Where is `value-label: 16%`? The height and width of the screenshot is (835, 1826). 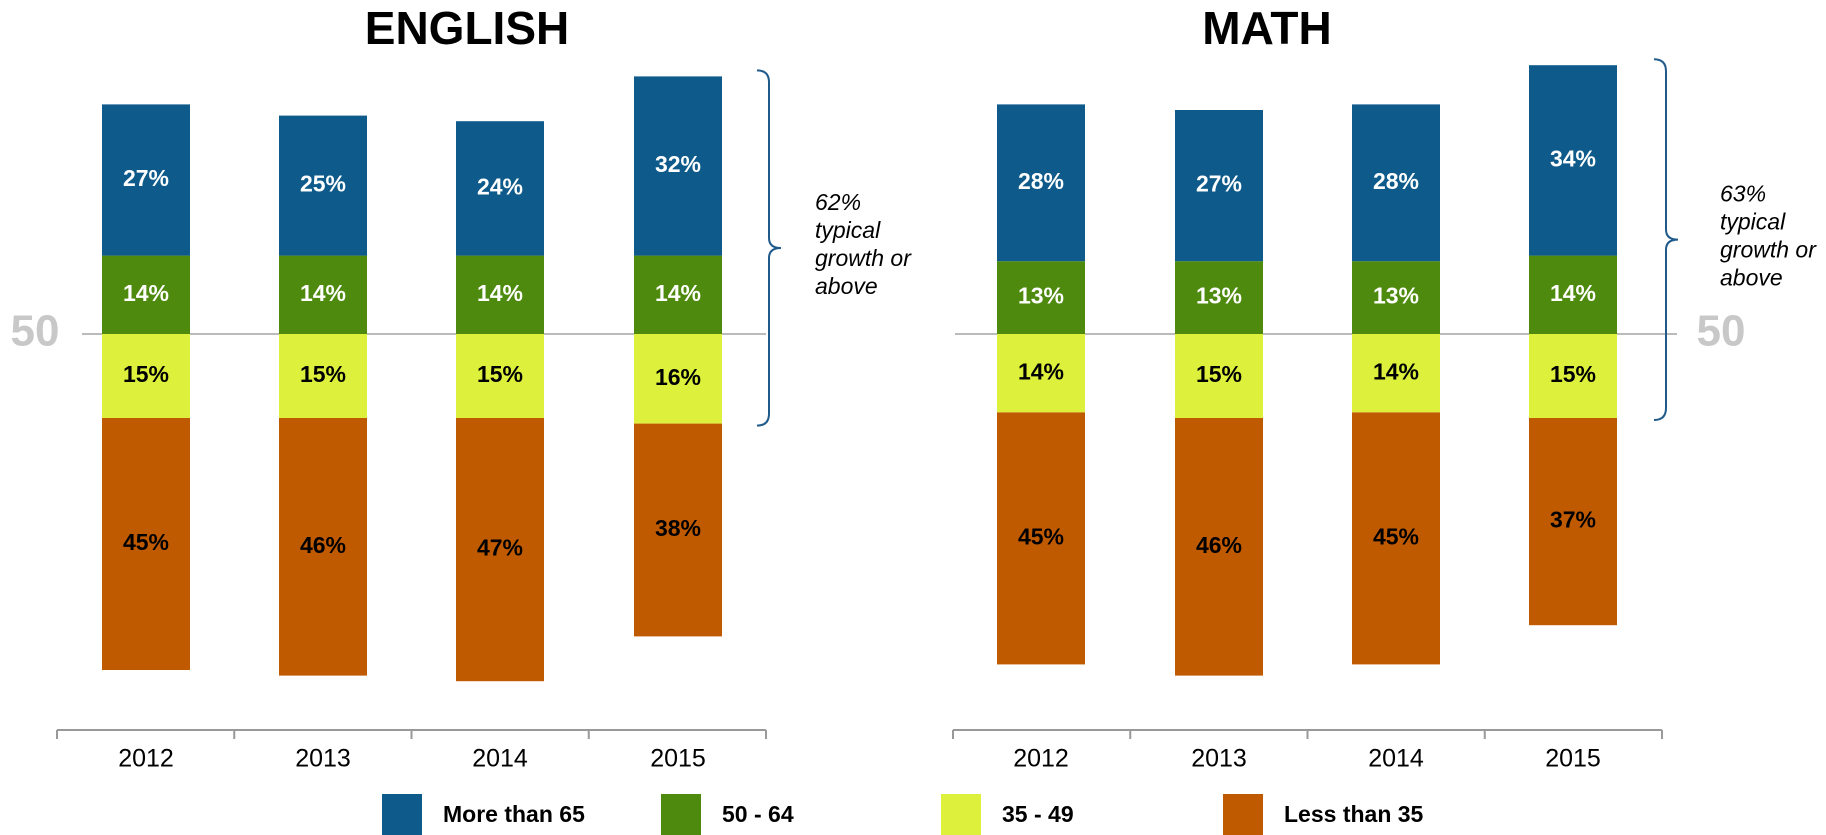 value-label: 16% is located at coordinates (678, 377).